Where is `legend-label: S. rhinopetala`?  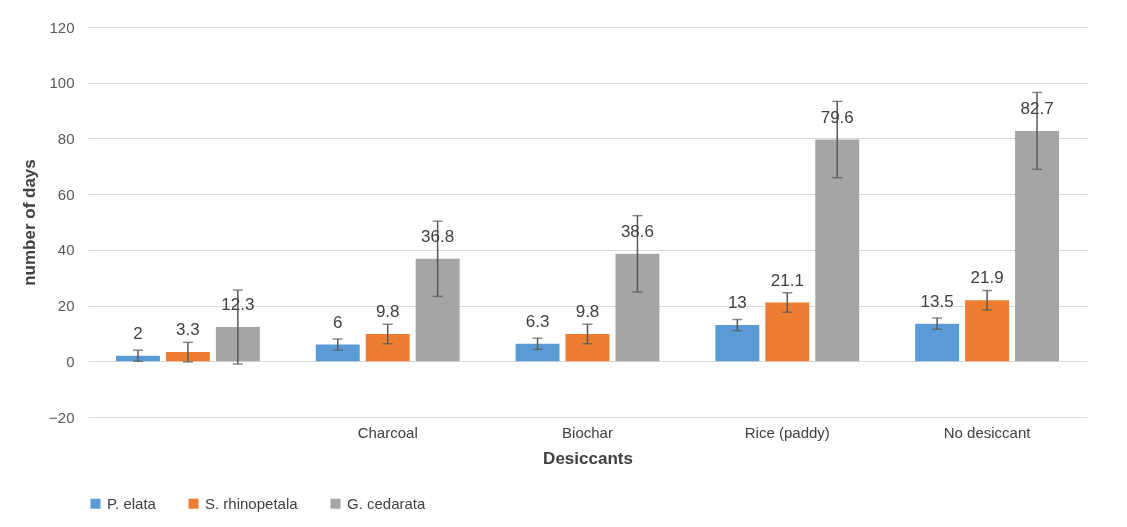
legend-label: S. rhinopetala is located at coordinates (252, 503).